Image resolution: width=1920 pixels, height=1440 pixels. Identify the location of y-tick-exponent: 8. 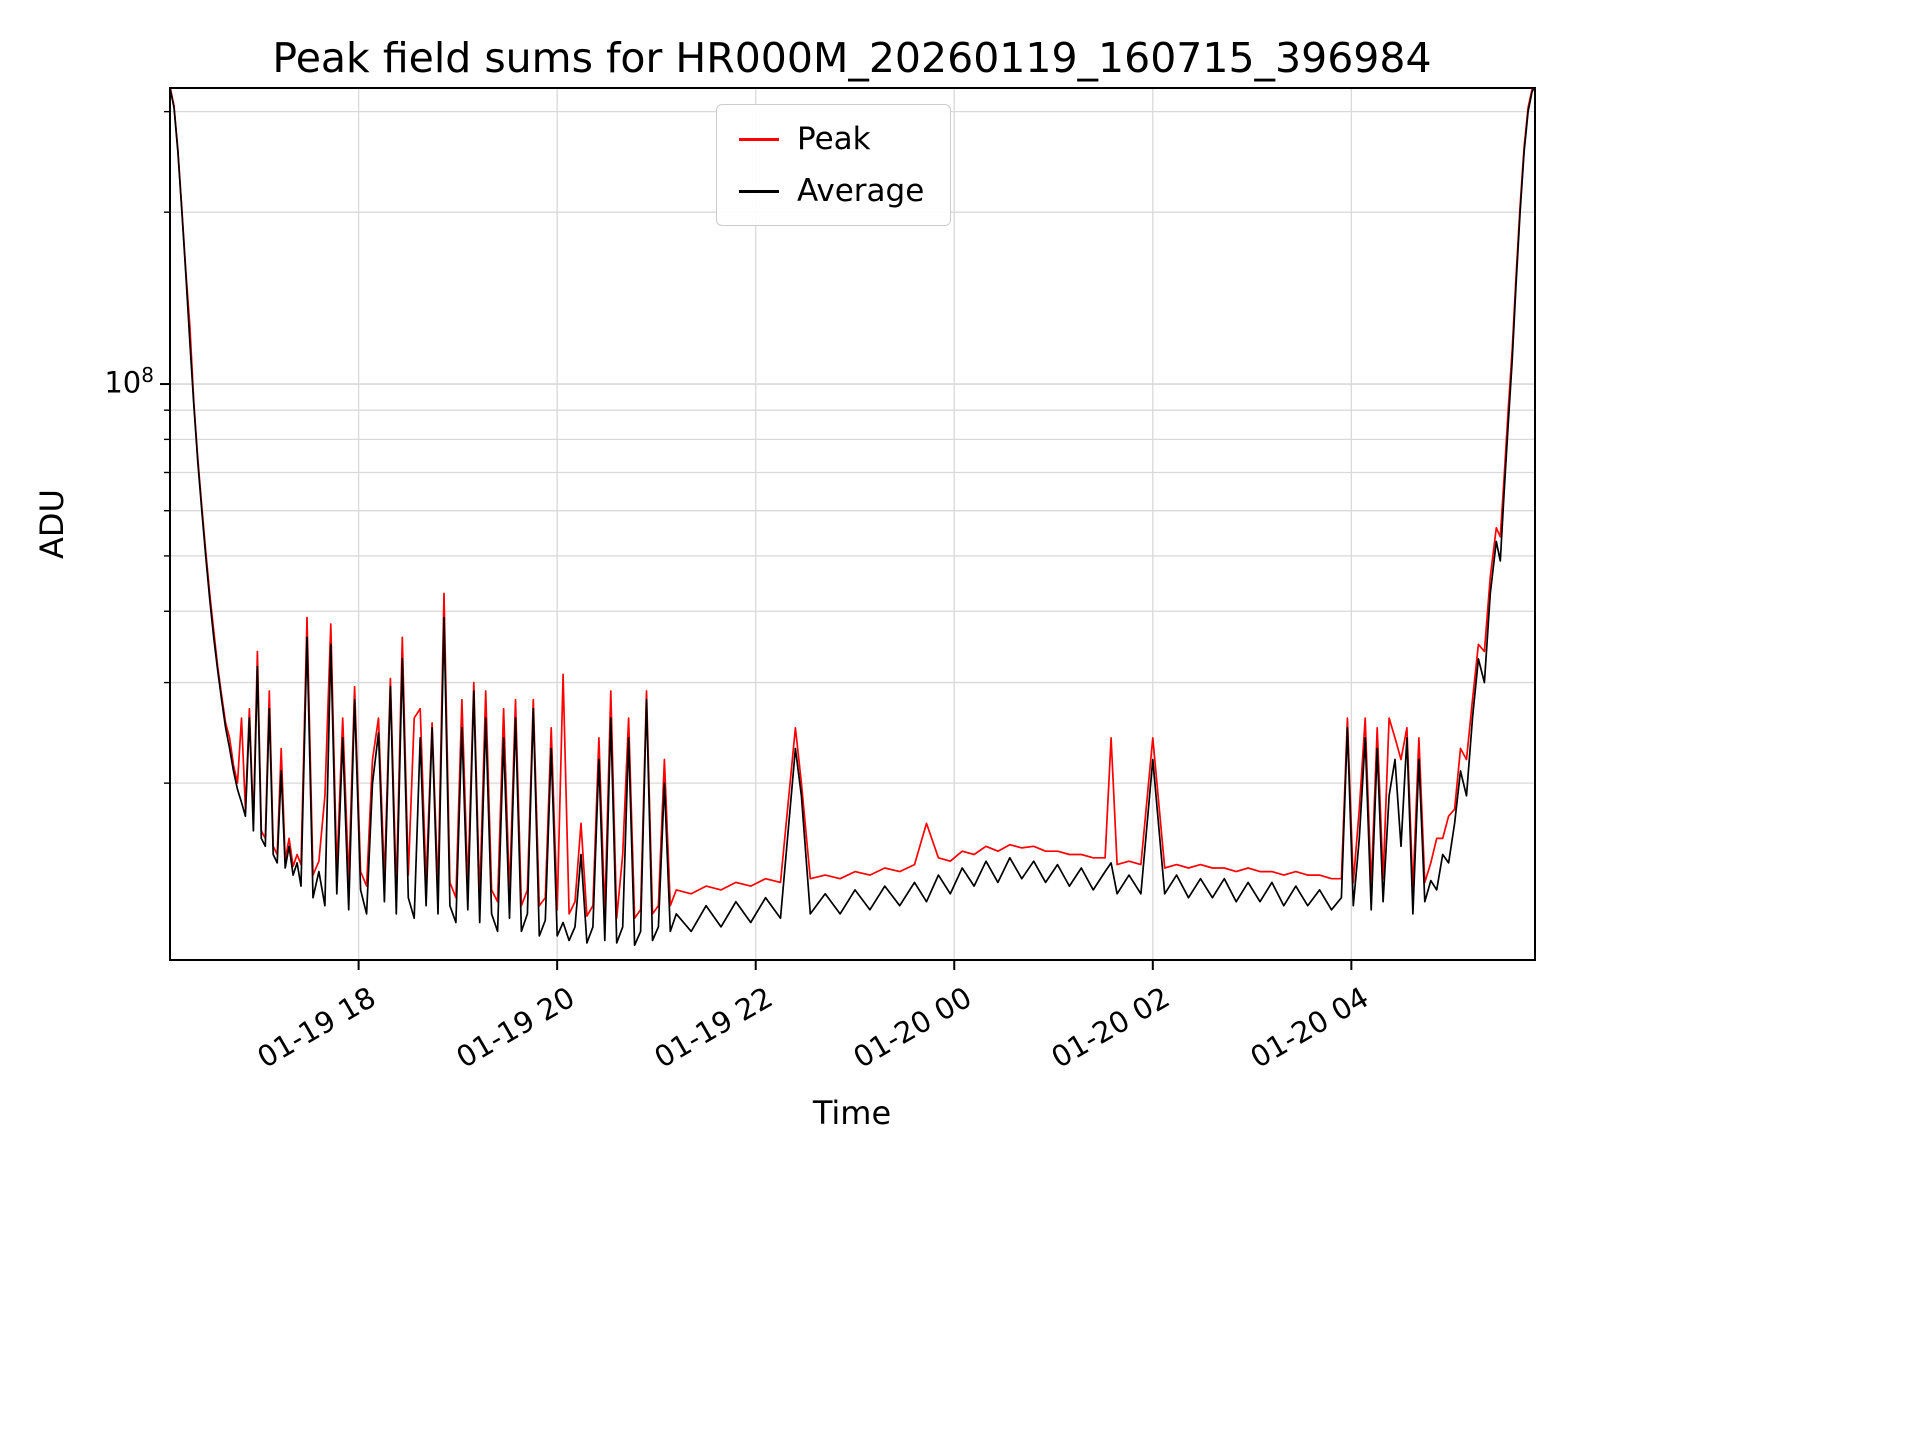
(147, 375).